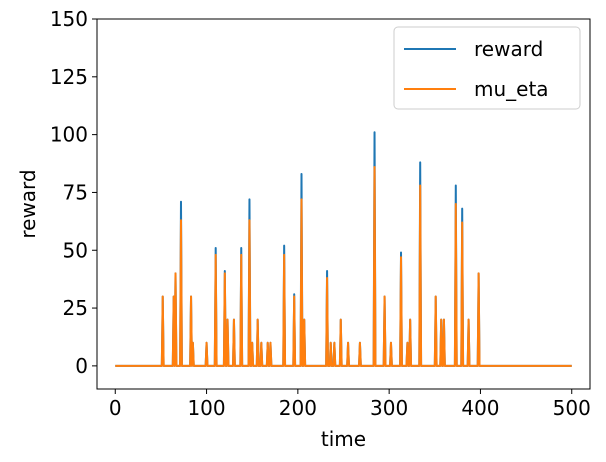 This screenshot has height=462, width=606. Describe the element at coordinates (115, 408) in the screenshot. I see `x-tick-label: 0` at that location.